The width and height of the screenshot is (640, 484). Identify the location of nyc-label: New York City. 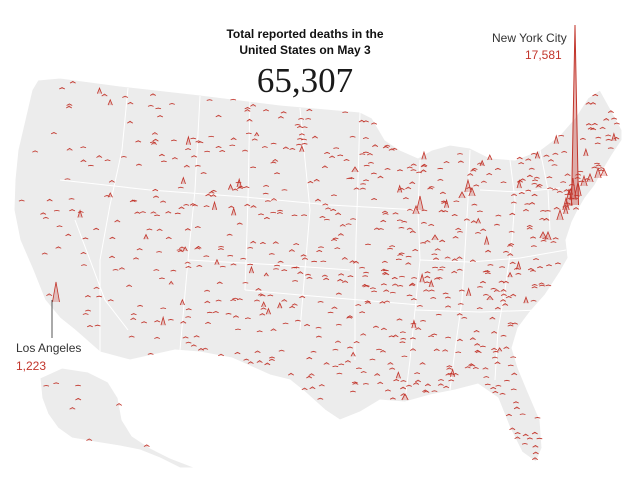
(529, 38).